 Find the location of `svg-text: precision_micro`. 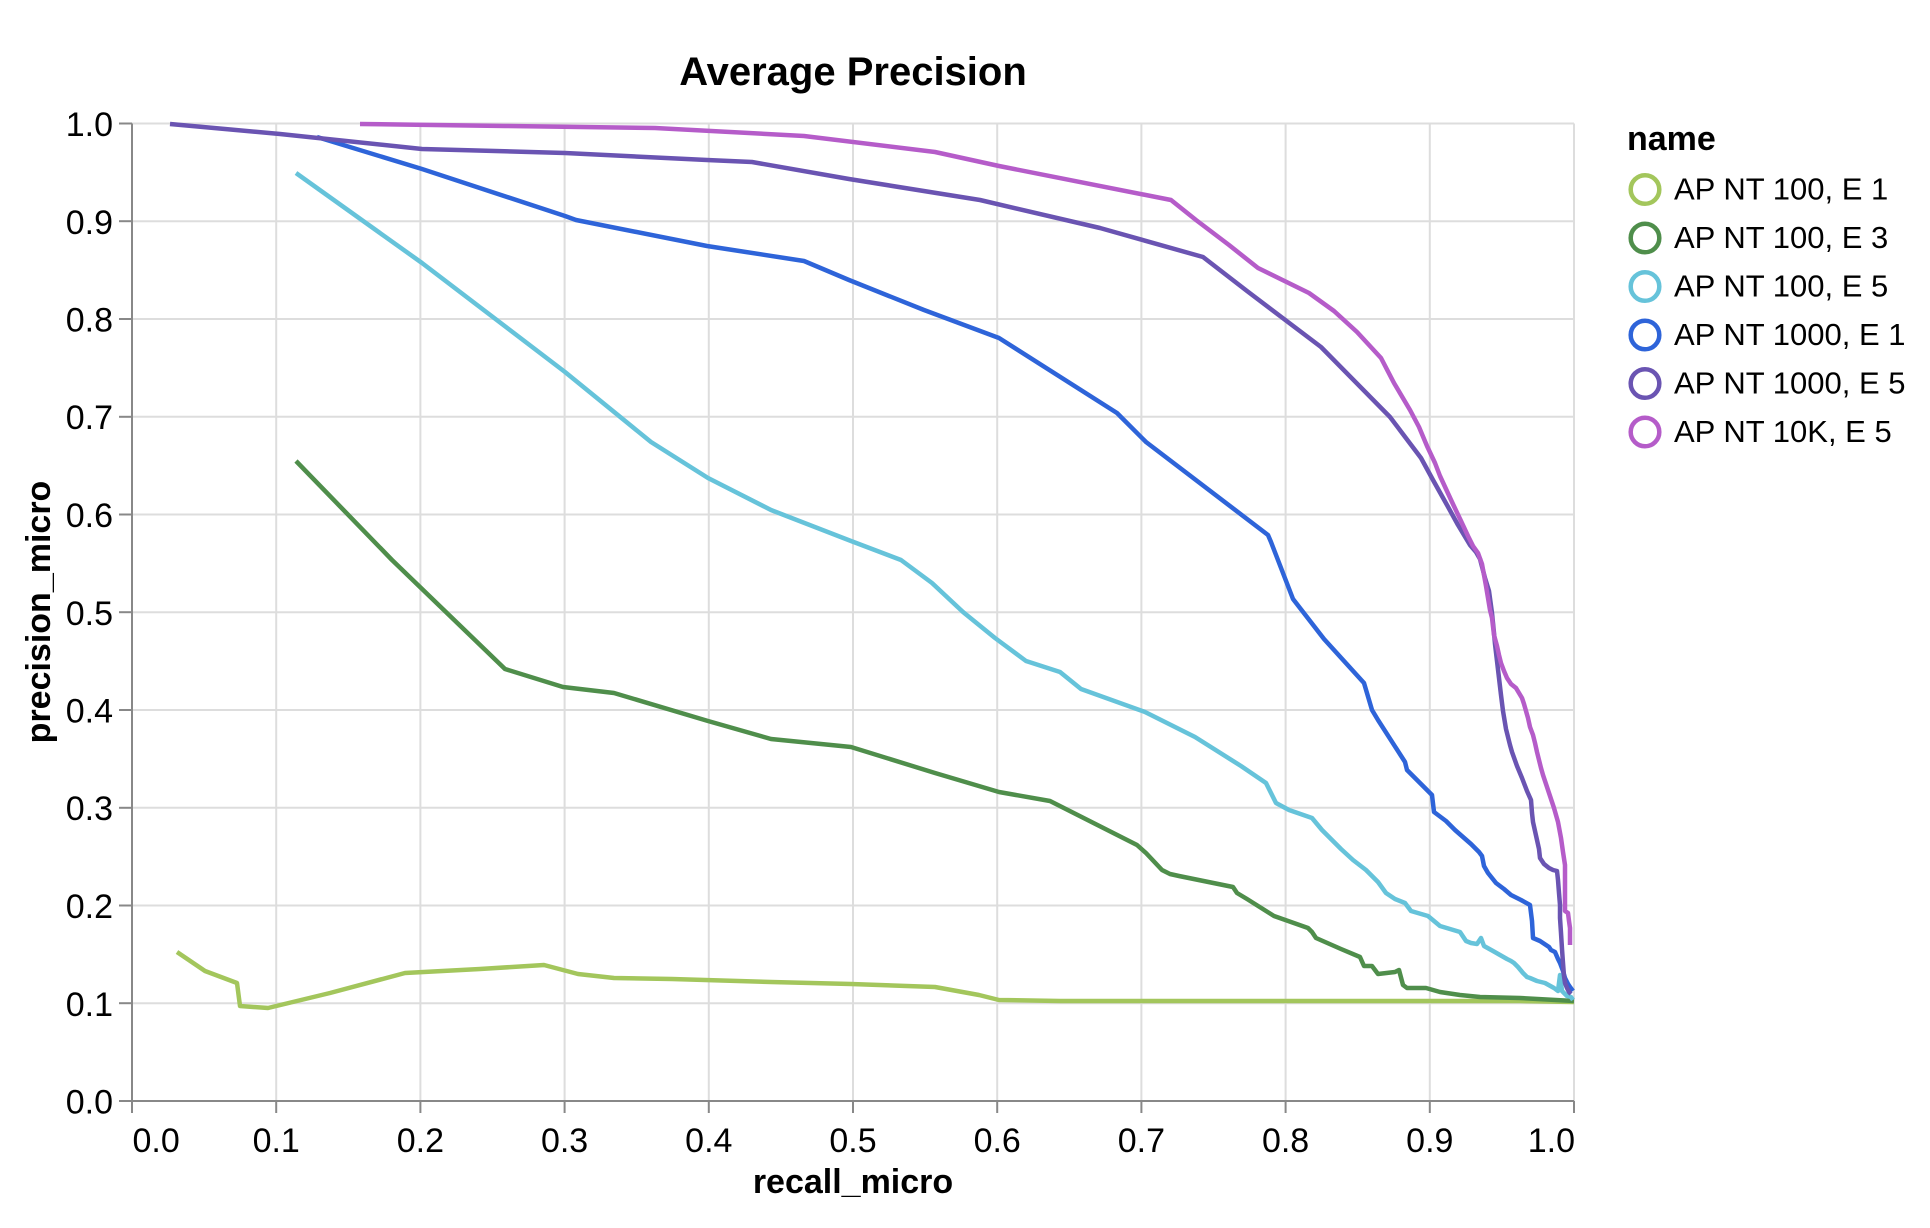

svg-text: precision_micro is located at coordinates (39, 612).